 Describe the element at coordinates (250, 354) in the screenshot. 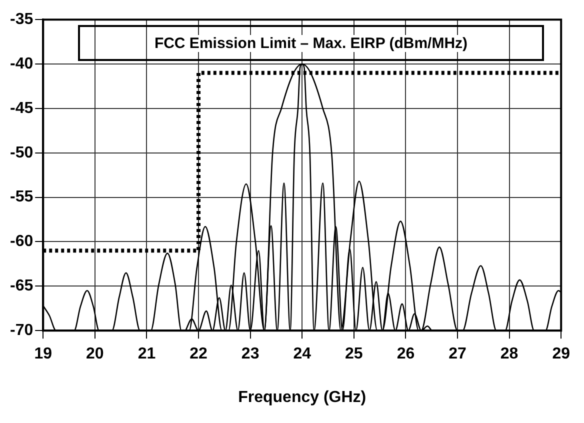

I see `x-tick-label: 23` at that location.